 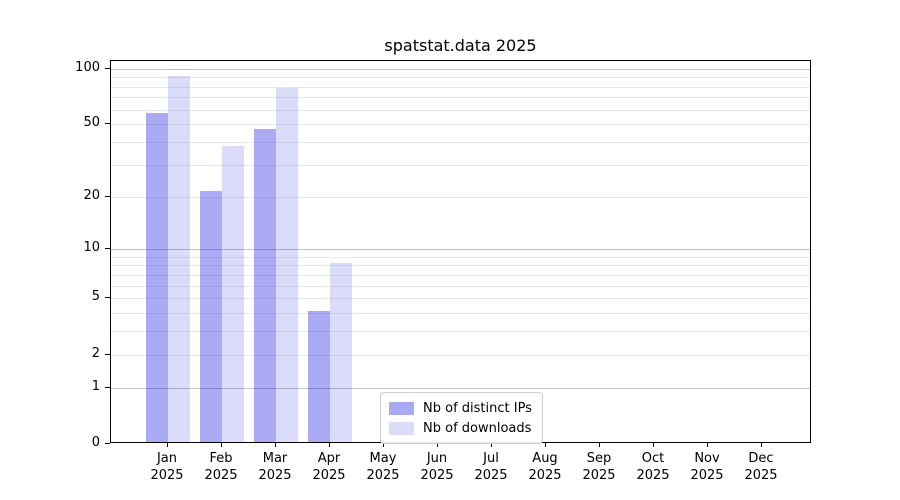 I want to click on x-tick-month: Mar, so click(x=275, y=458).